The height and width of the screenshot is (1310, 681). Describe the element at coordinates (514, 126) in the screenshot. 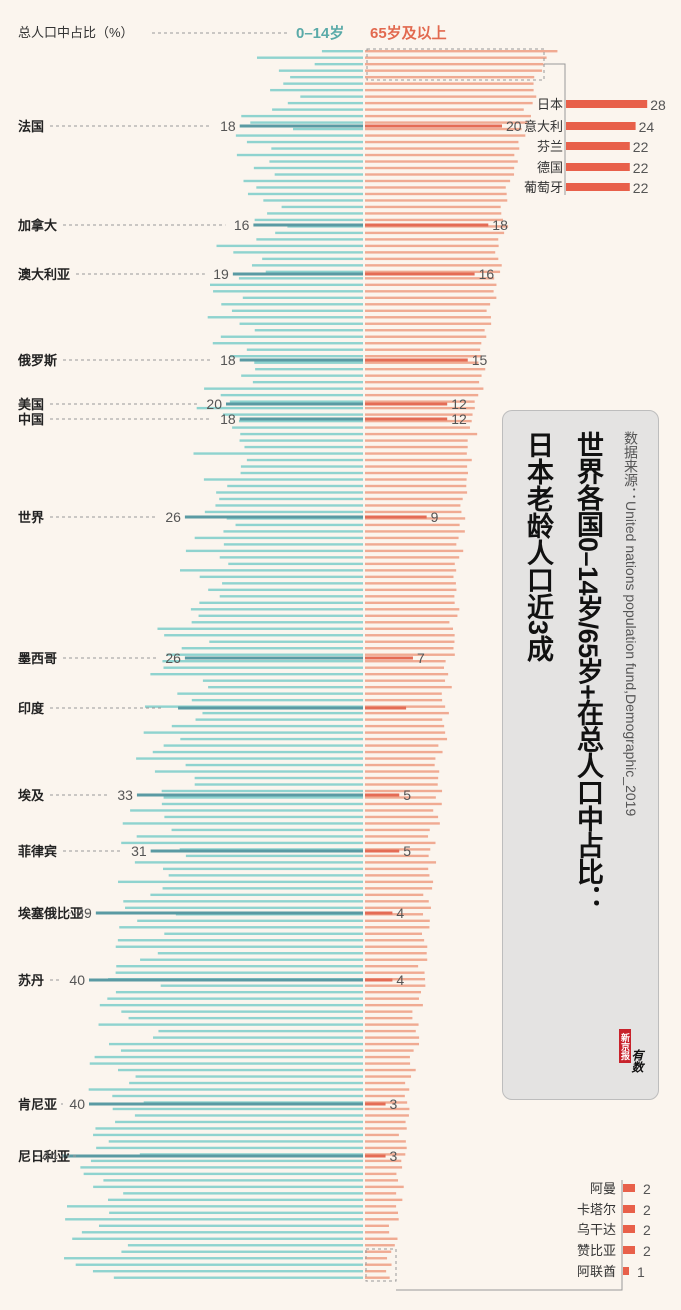

I see `old-value: 20` at that location.